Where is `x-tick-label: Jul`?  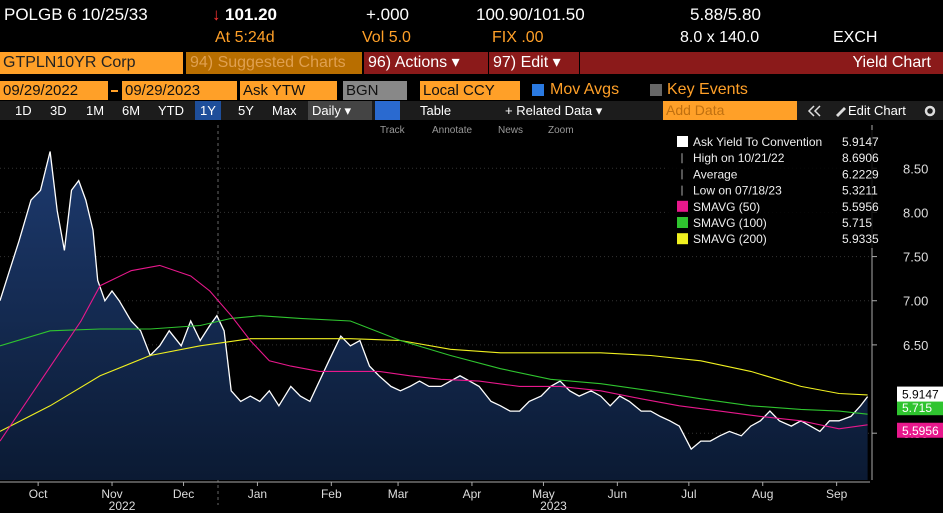
x-tick-label: Jul is located at coordinates (688, 494).